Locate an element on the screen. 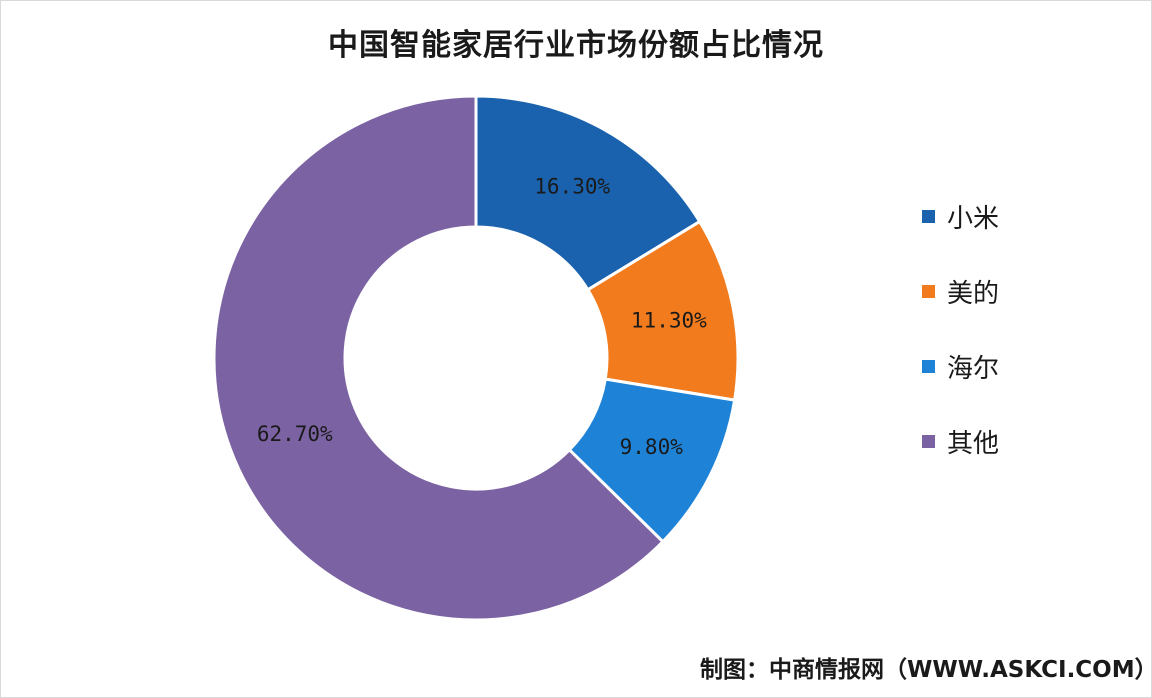 This screenshot has width=1152, height=698. legend-label: 其他 is located at coordinates (973, 443).